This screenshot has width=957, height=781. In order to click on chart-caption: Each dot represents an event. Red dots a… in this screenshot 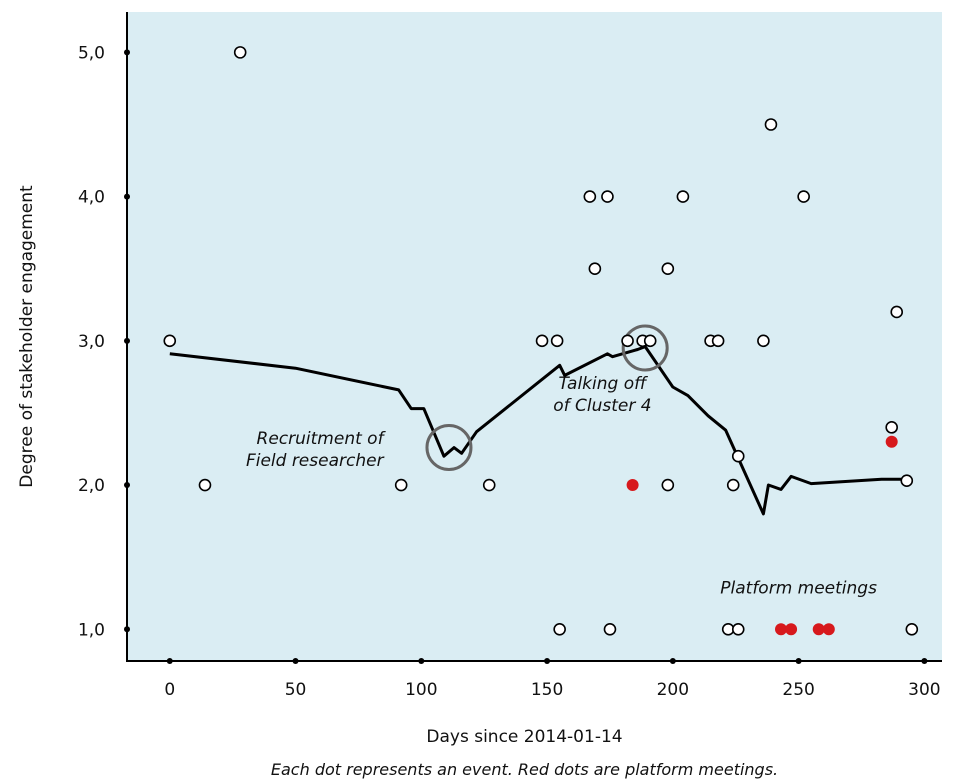, I will do `click(524, 769)`.